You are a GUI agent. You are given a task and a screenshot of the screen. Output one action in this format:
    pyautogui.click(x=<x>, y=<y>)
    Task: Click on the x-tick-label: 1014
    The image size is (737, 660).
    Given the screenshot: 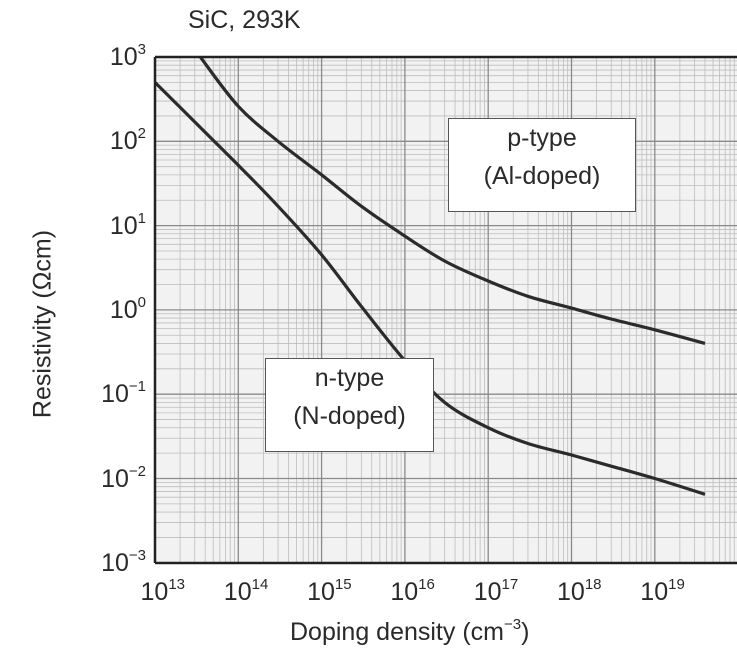 What is the action you would take?
    pyautogui.click(x=246, y=591)
    